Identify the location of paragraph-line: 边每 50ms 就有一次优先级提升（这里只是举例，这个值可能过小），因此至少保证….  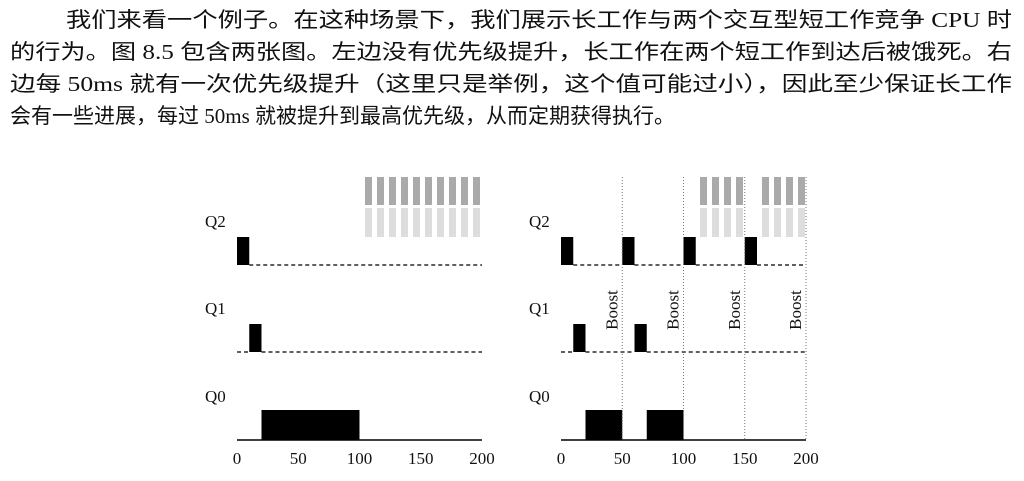
(511, 84).